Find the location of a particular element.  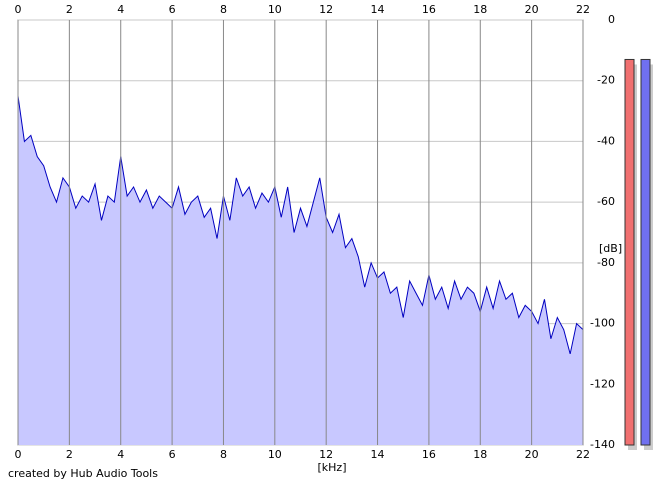

x-tick-label-top: 4 is located at coordinates (120, 9).